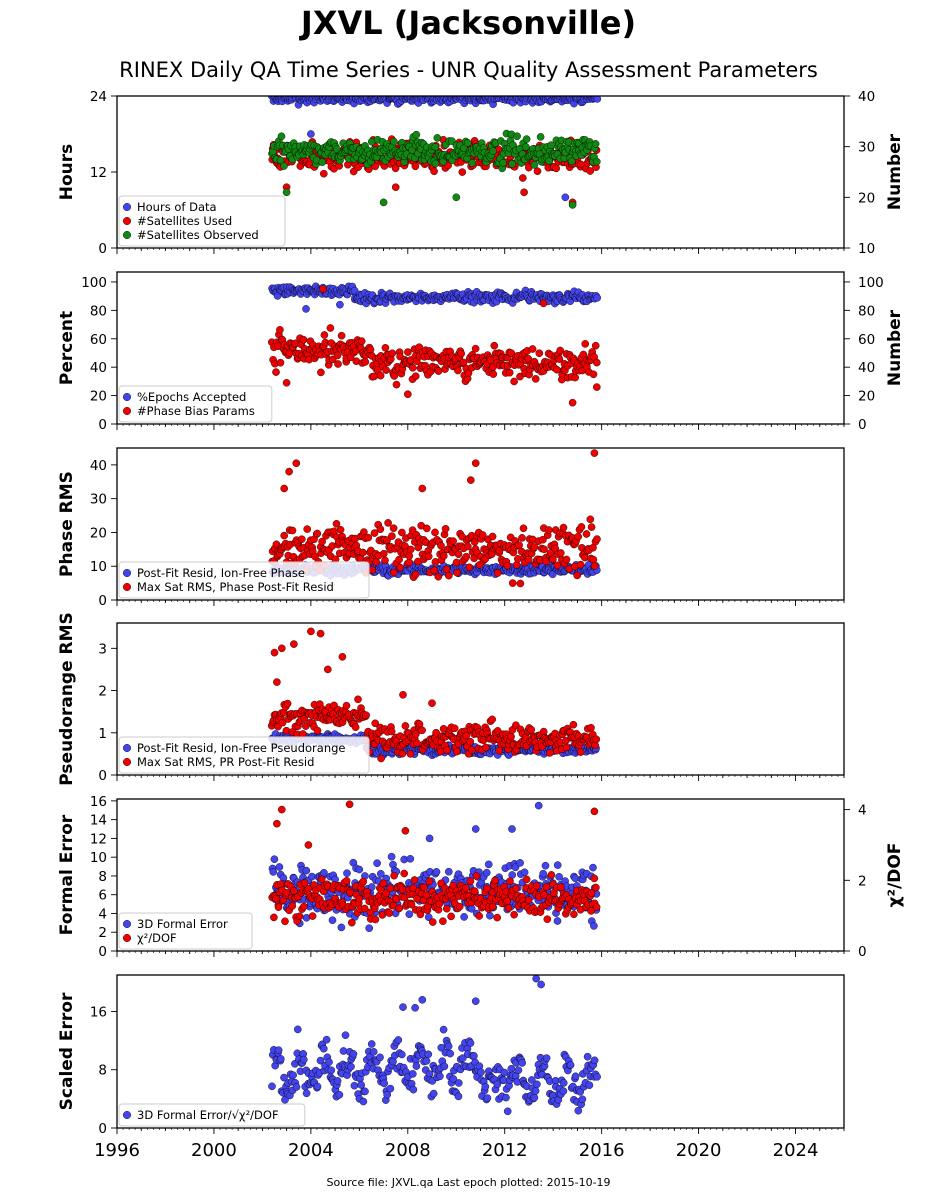 The width and height of the screenshot is (937, 1200). Describe the element at coordinates (862, 425) in the screenshot. I see `y2-tick-label: 0` at that location.